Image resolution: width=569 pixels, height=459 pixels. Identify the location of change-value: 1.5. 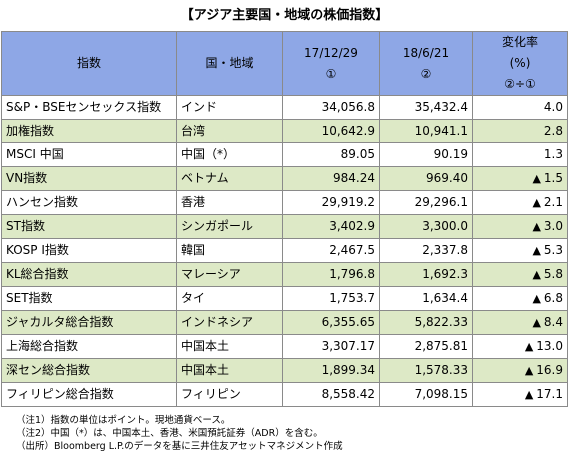
(553, 177).